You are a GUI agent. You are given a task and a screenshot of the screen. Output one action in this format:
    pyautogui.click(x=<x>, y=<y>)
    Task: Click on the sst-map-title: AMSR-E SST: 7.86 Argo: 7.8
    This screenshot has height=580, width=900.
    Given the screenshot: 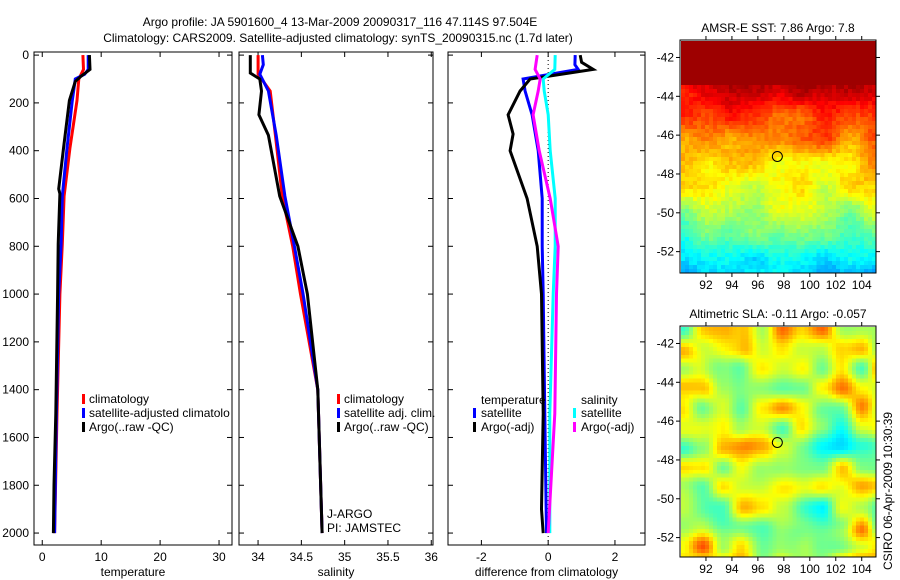 What is the action you would take?
    pyautogui.click(x=778, y=28)
    